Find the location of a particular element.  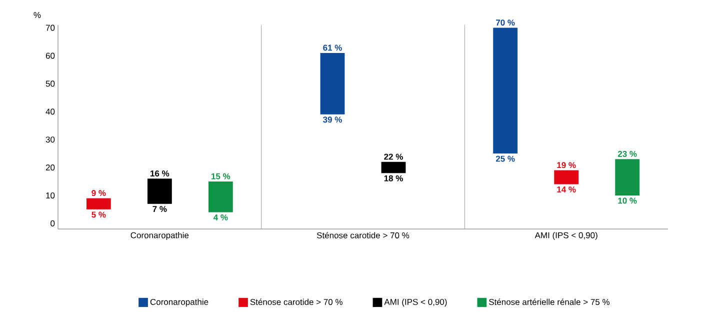

annotation: 70 % is located at coordinates (505, 23).